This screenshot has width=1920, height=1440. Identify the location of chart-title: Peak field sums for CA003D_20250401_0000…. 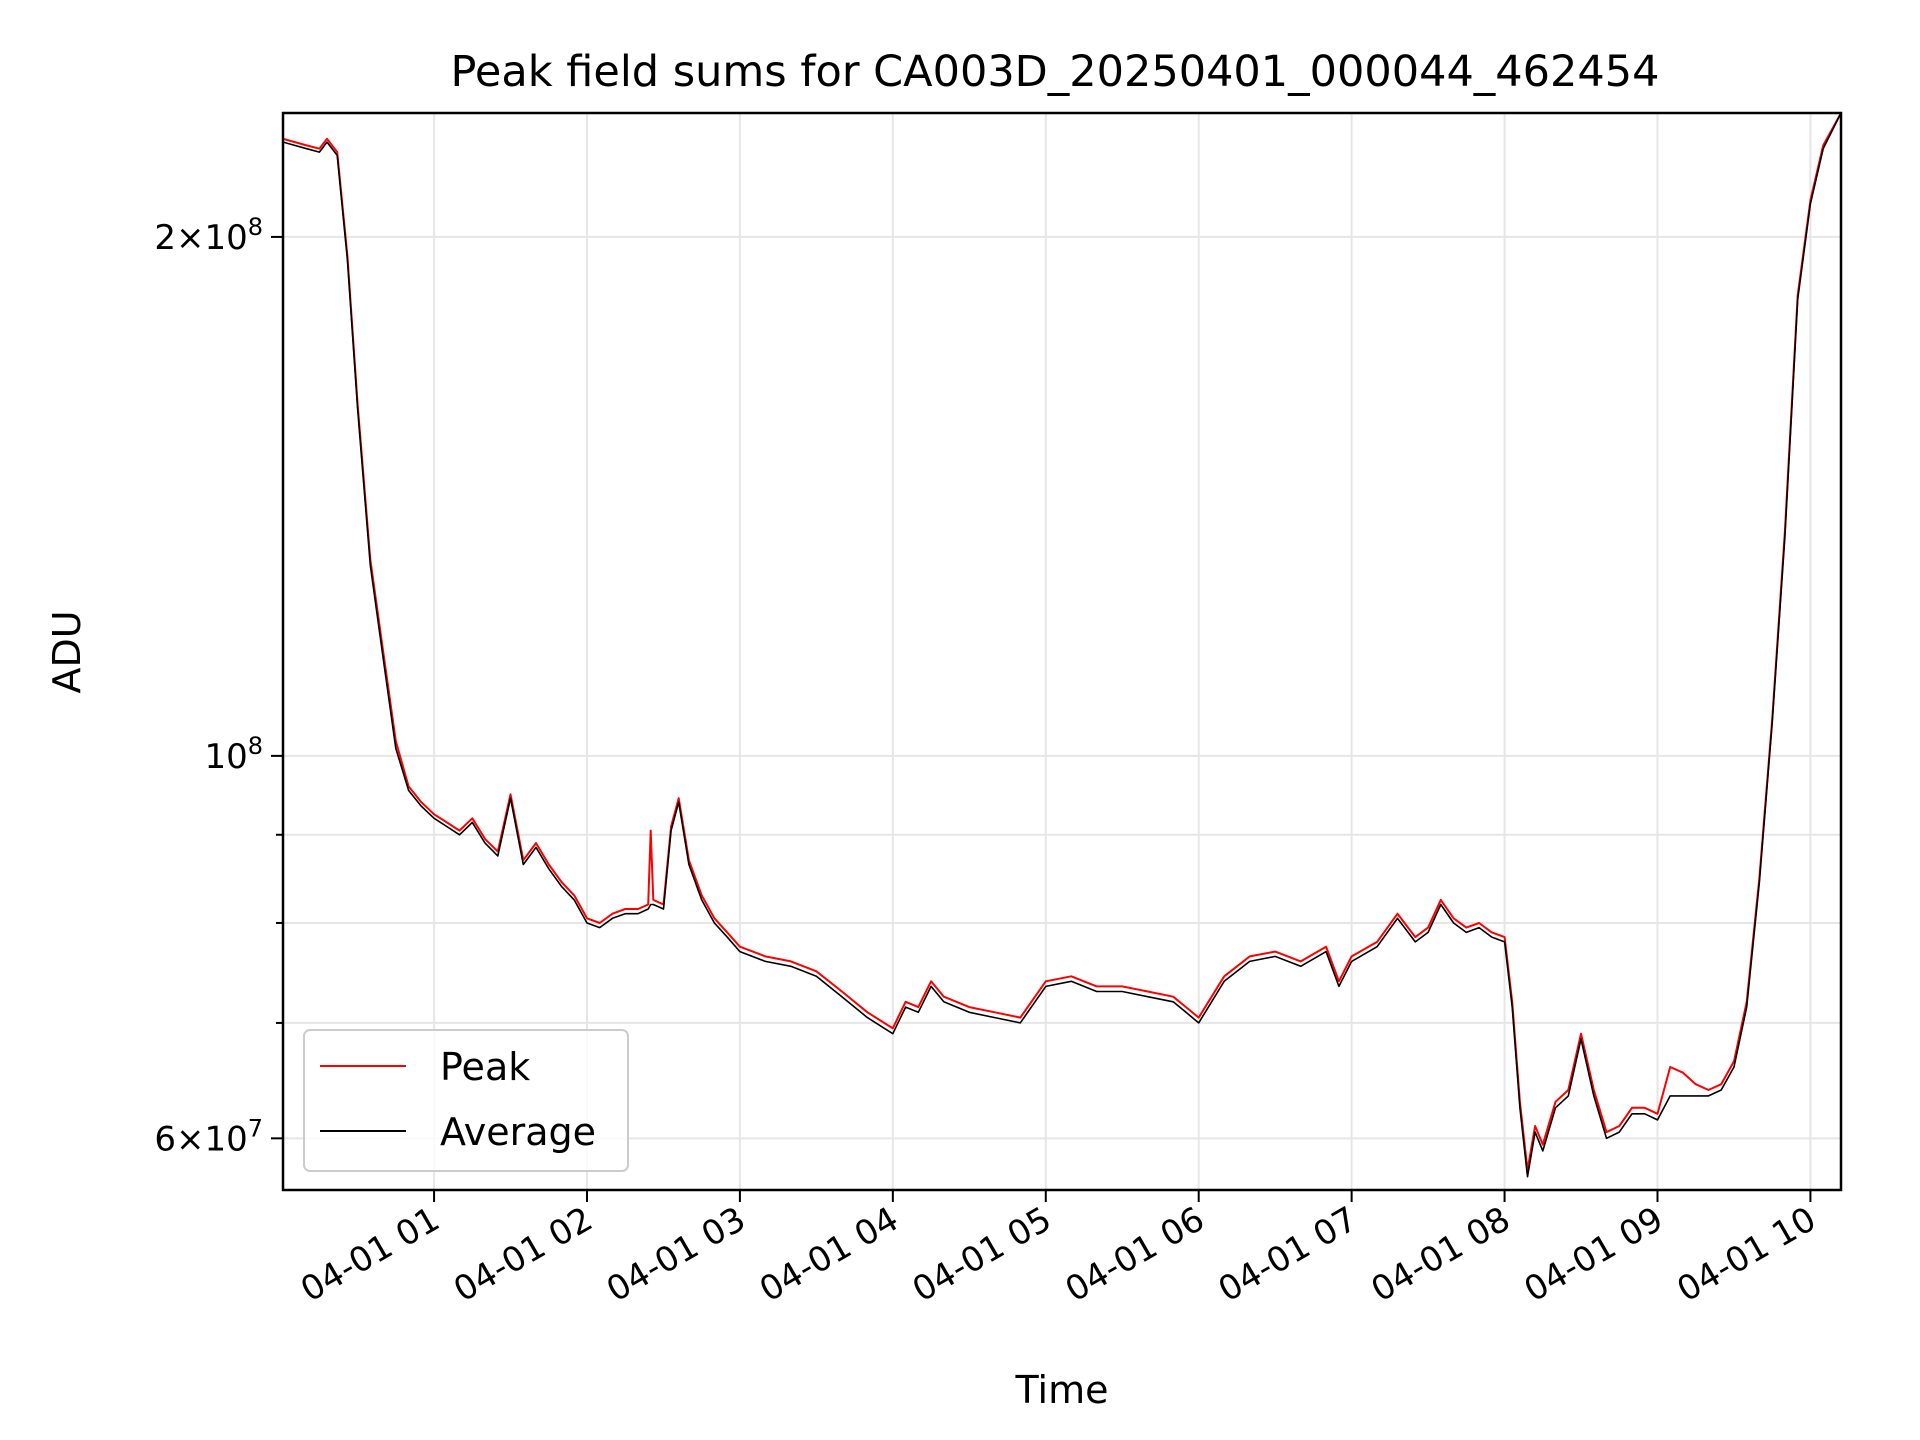
(1055, 72).